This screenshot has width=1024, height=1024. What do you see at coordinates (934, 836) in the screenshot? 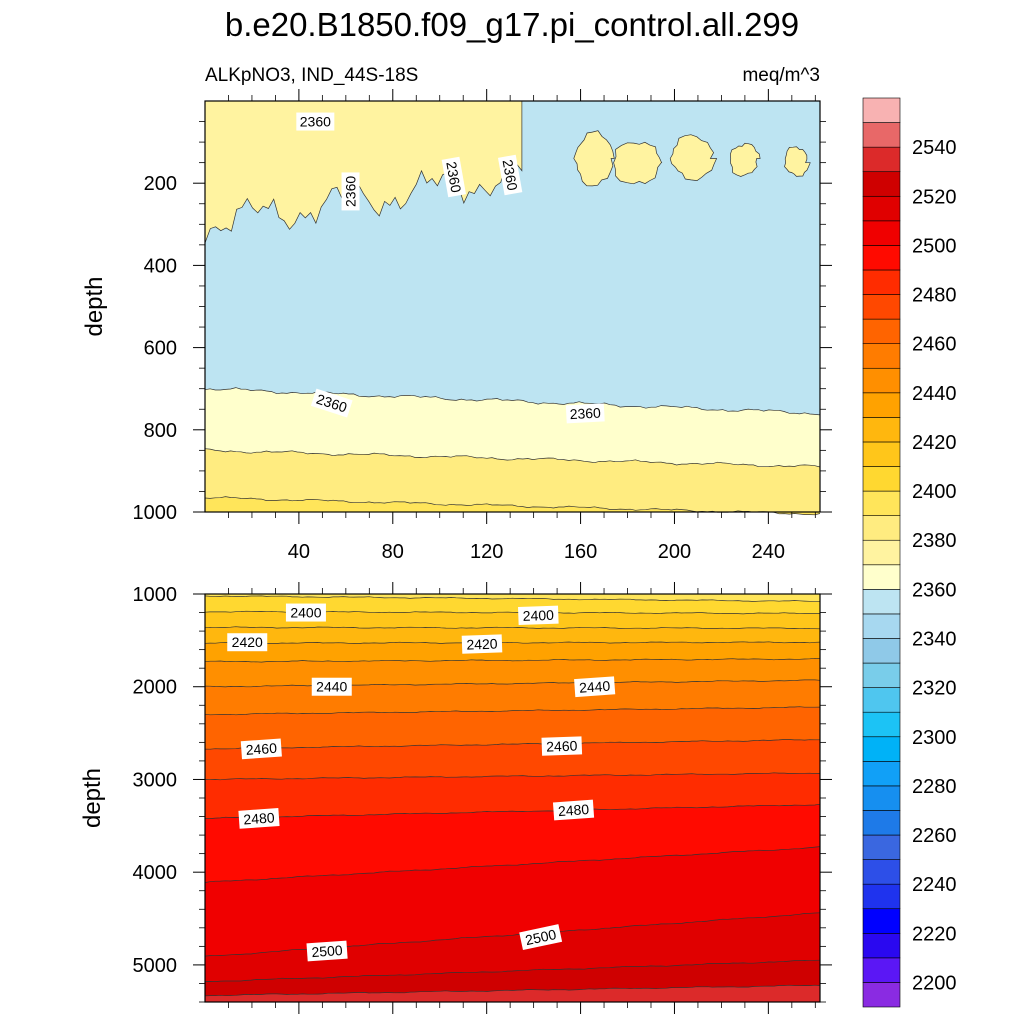
I see `colorbar-label: 2260` at bounding box center [934, 836].